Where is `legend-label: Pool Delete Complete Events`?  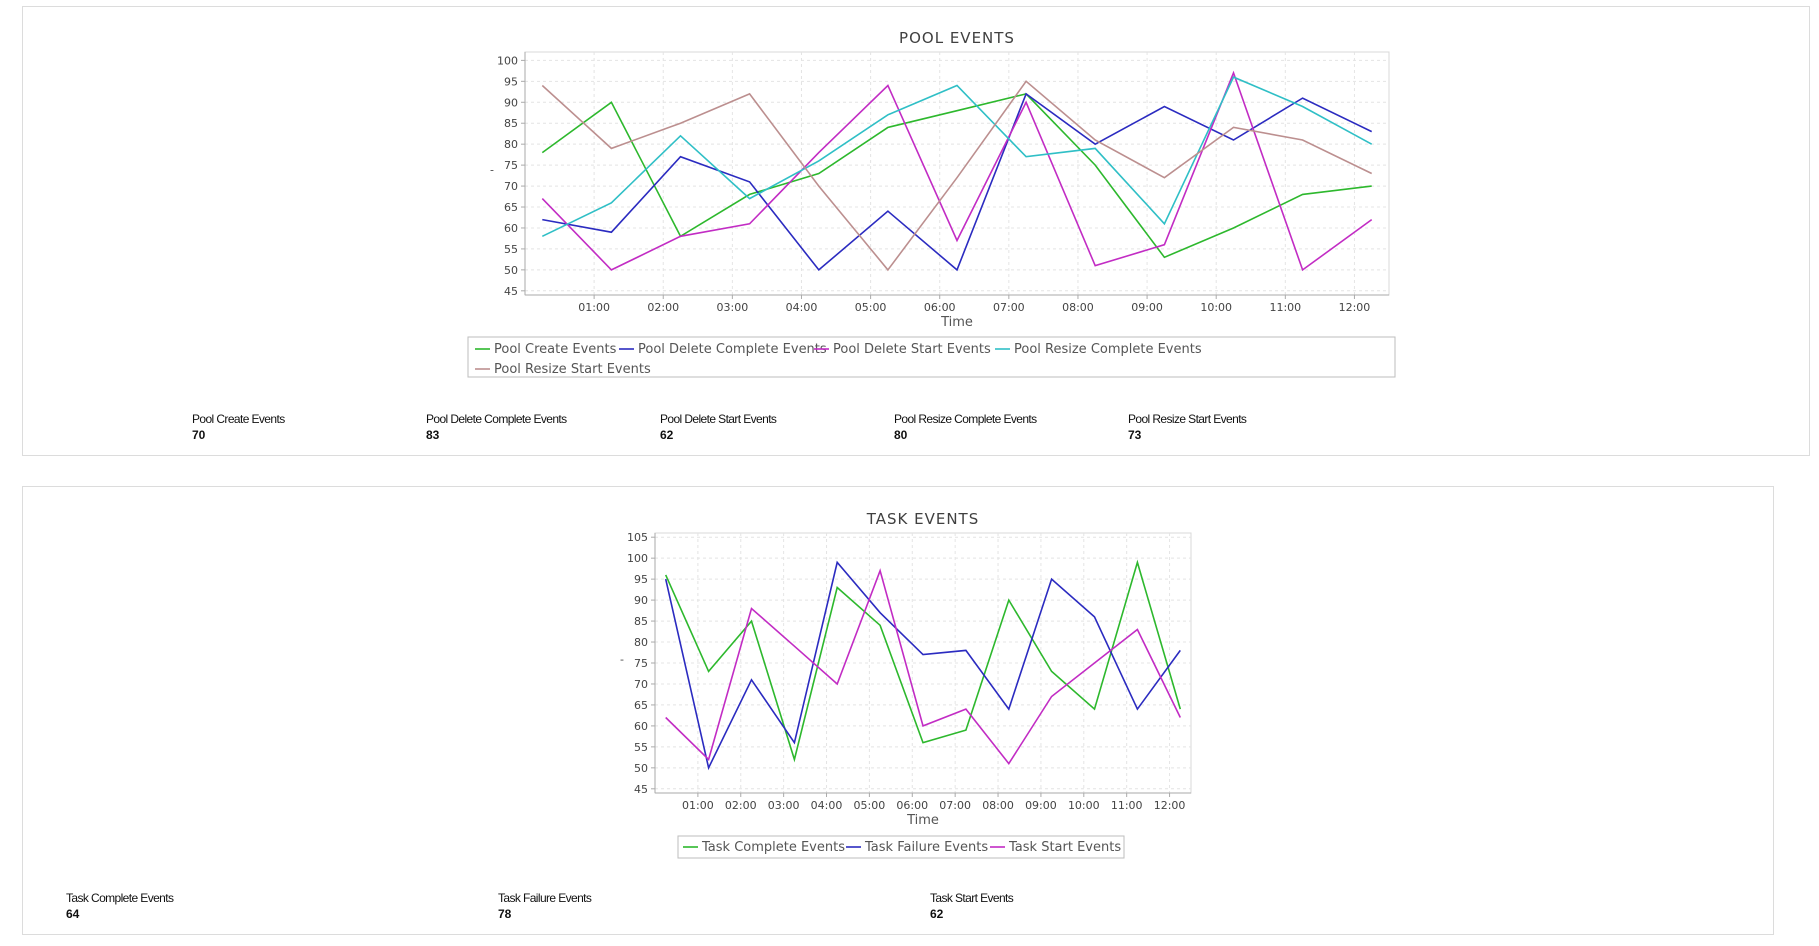
legend-label: Pool Delete Complete Events is located at coordinates (732, 349).